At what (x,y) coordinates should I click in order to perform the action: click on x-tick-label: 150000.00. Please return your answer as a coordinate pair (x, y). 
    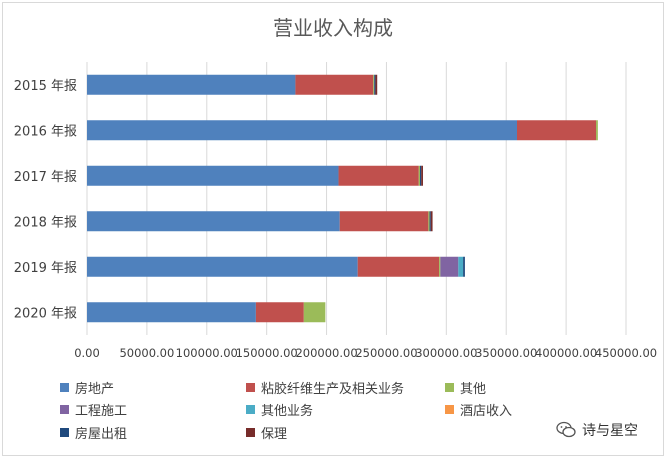
    Looking at the image, I should click on (267, 353).